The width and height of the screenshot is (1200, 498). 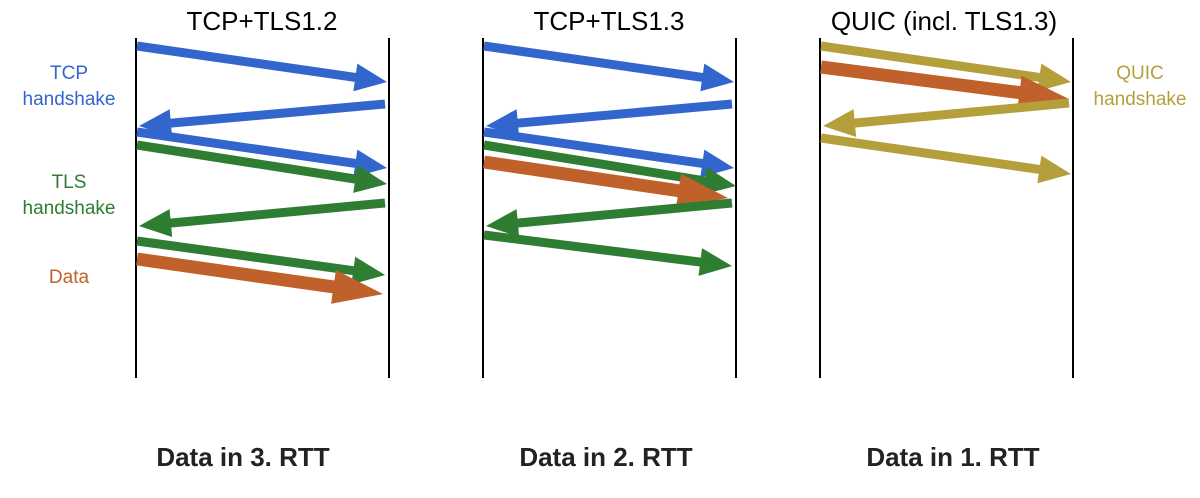 I want to click on panel-title: TCP+TLS1.2, so click(x=261, y=21).